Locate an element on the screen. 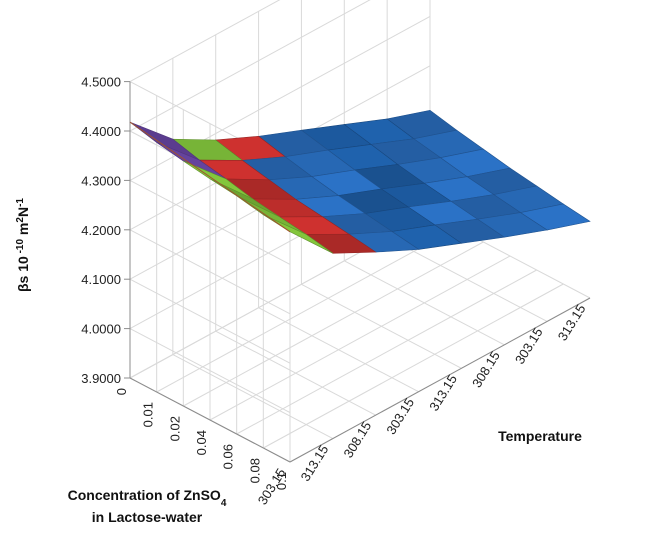  z-tick-label: 4.1000 is located at coordinates (101, 279).